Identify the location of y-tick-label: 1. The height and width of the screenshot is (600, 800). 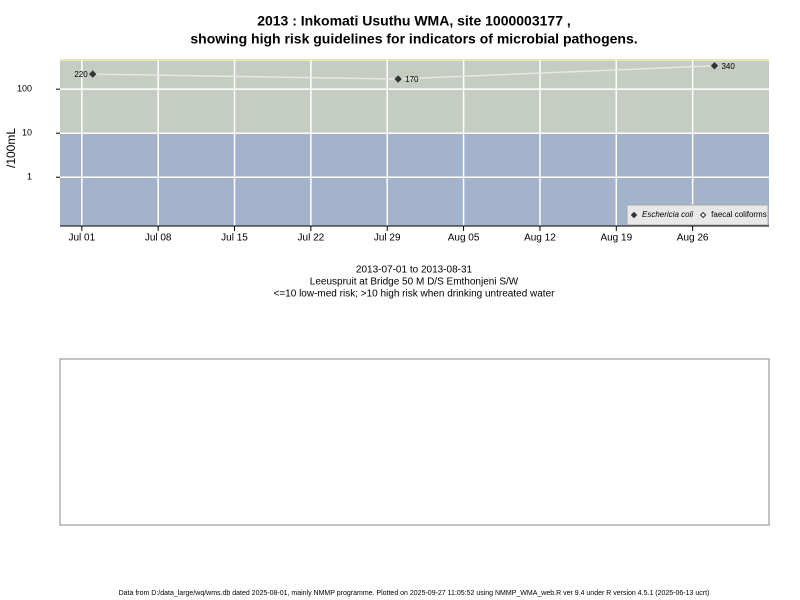
(29, 177).